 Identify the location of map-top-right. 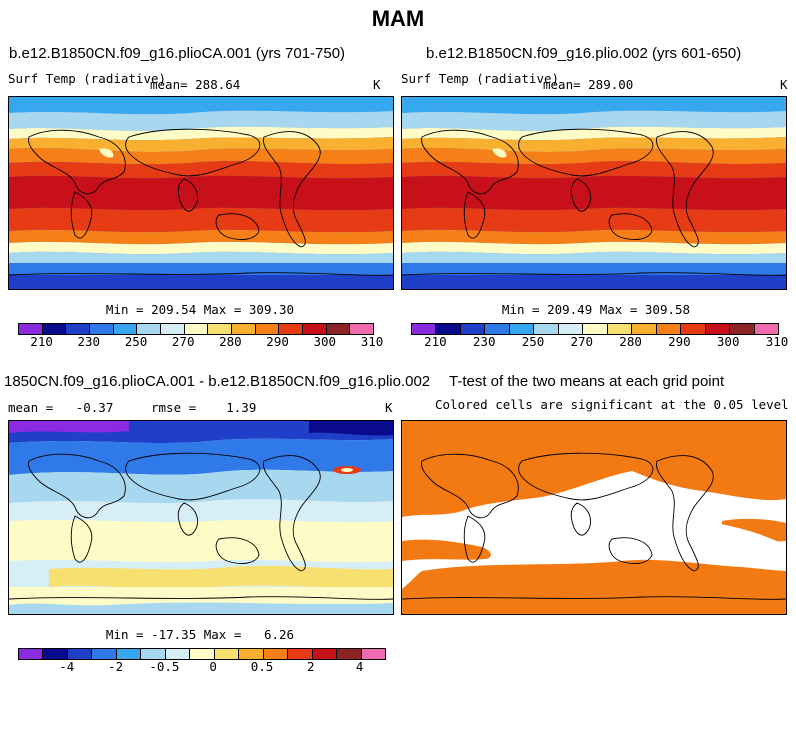
(594, 193).